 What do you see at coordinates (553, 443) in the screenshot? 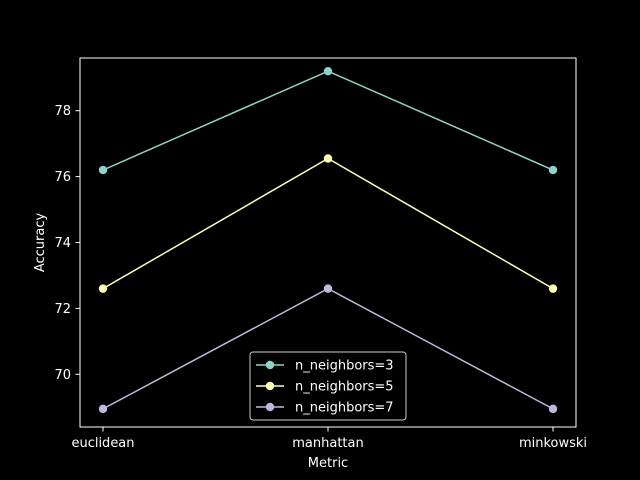
I see `x-tick-label: minkowski` at bounding box center [553, 443].